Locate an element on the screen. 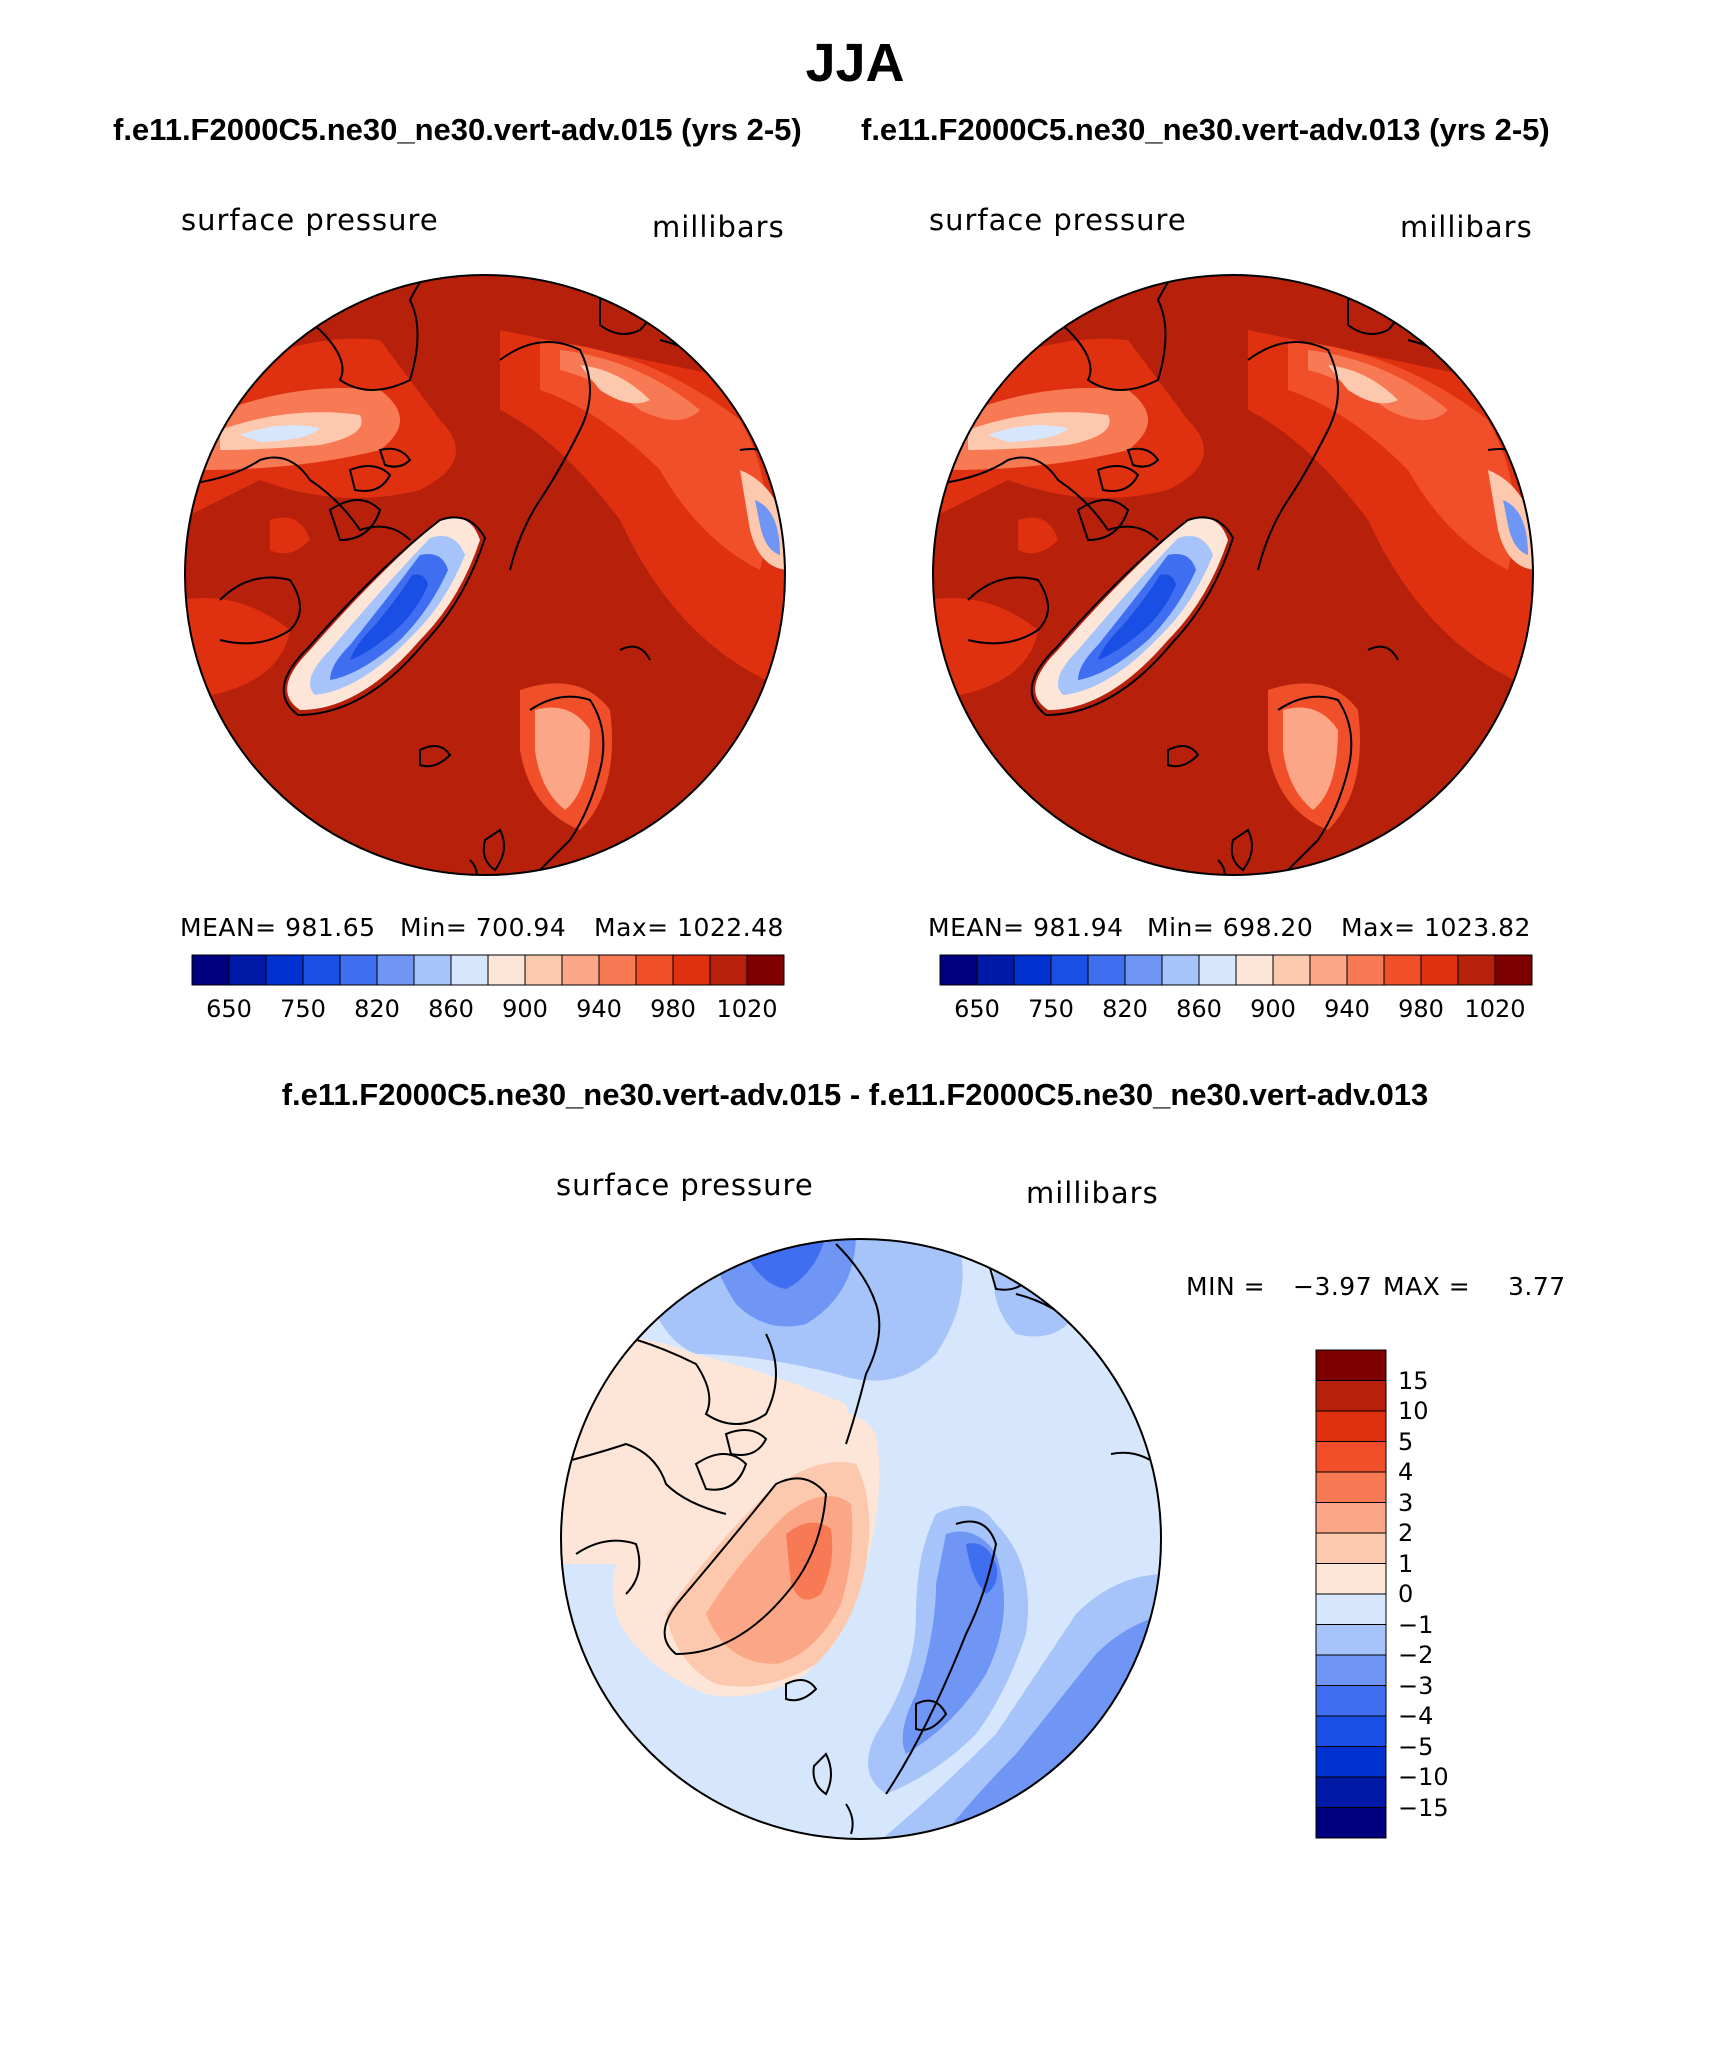 The height and width of the screenshot is (2061, 1710). colorbar-right-tick-label: 980 is located at coordinates (1421, 1009).